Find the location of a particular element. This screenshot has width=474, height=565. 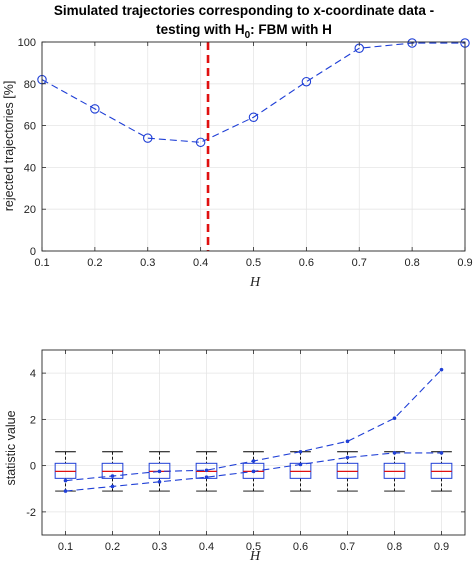

bottom-x-tick-label: 0.7 is located at coordinates (347, 547).